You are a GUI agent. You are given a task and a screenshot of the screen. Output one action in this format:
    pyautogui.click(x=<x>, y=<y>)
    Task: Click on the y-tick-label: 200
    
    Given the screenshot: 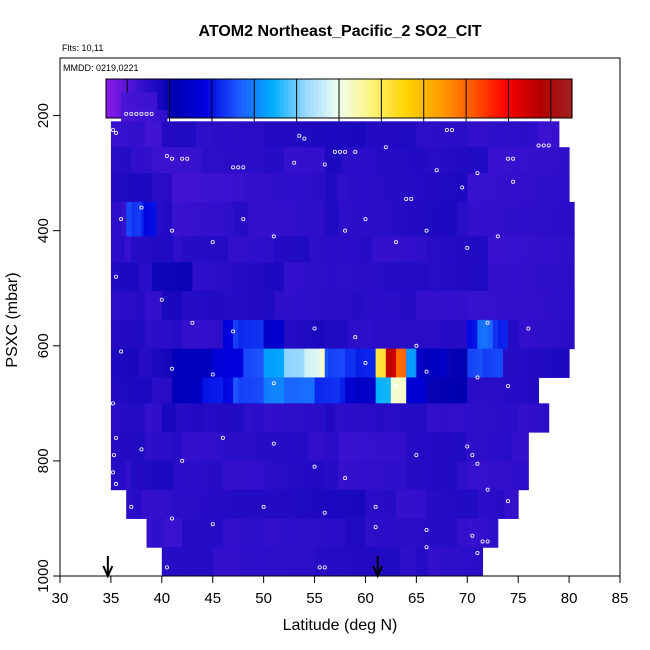 What is the action you would take?
    pyautogui.click(x=43, y=115)
    